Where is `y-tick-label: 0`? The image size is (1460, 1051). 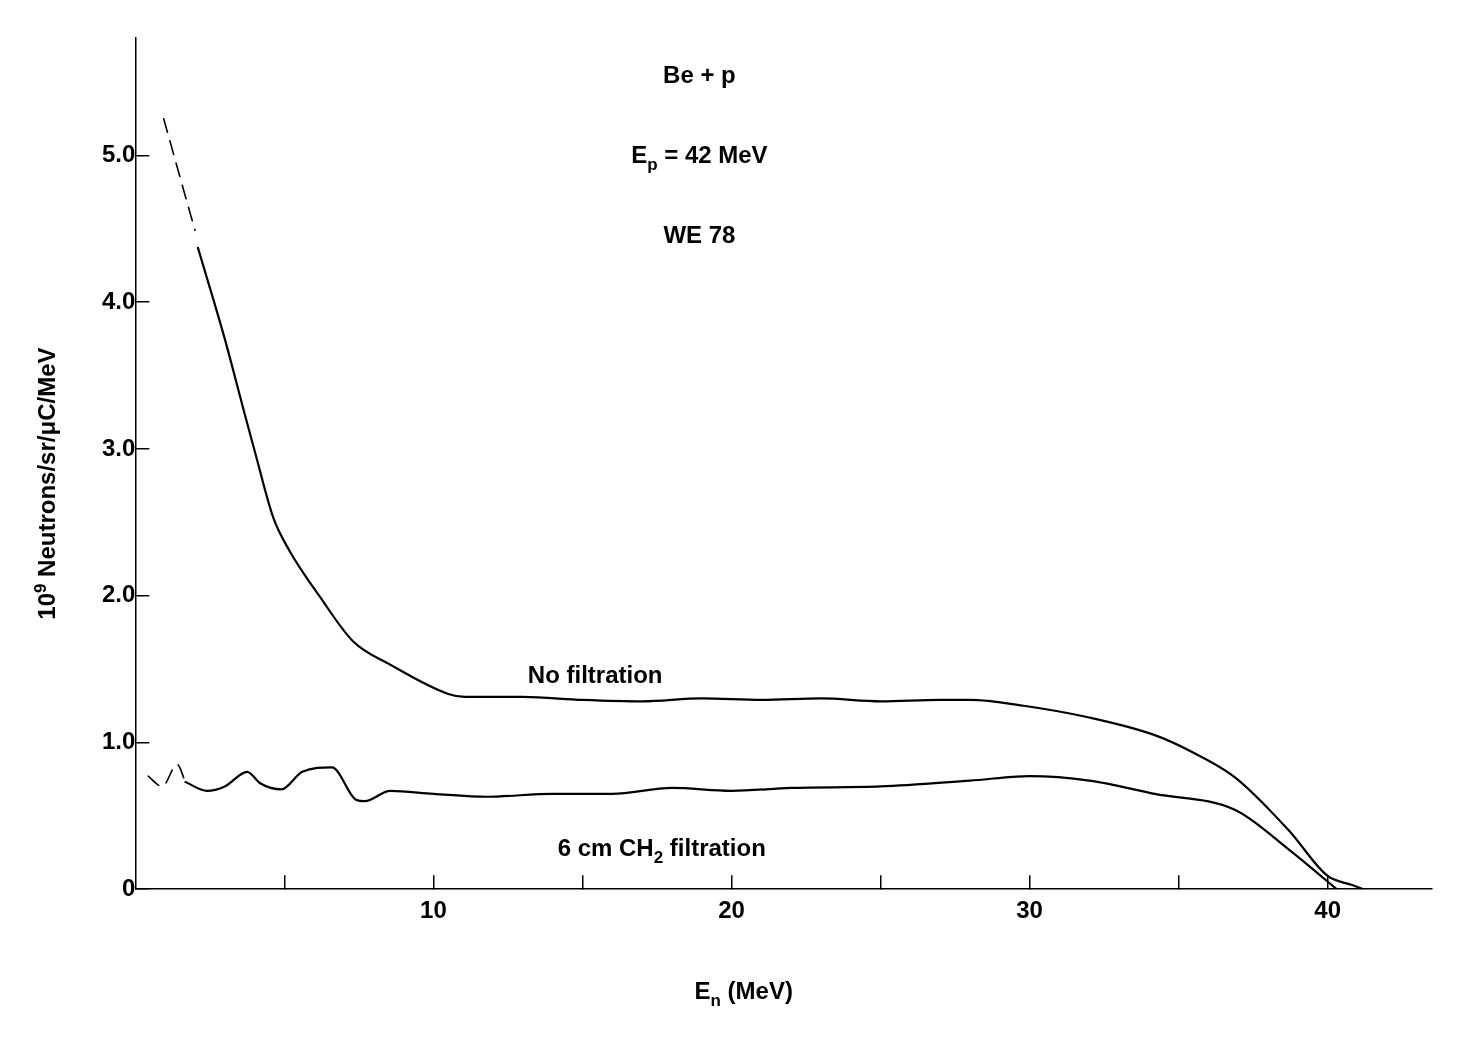 y-tick-label: 0 is located at coordinates (129, 887).